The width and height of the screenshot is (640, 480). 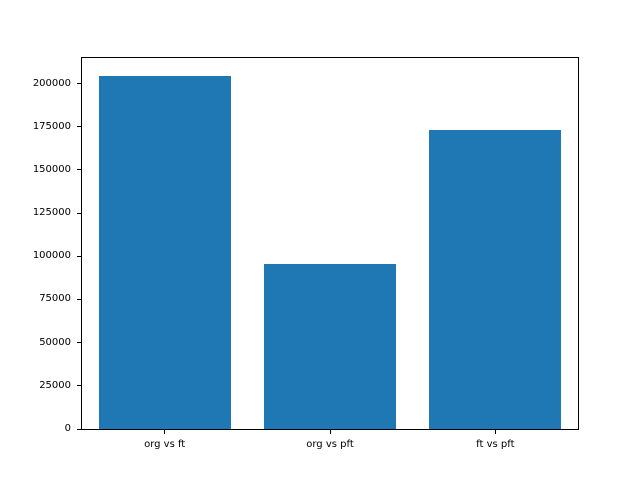 What do you see at coordinates (55, 299) in the screenshot?
I see `y-tick-label: 75000` at bounding box center [55, 299].